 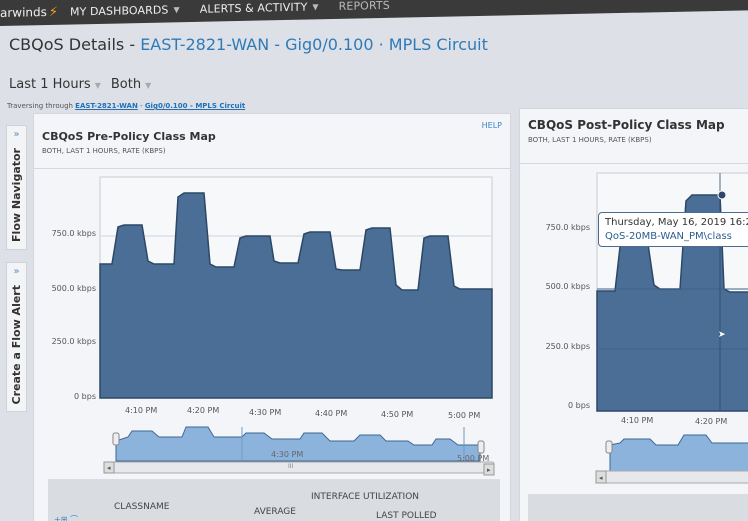 What do you see at coordinates (50, 84) in the screenshot?
I see `time-range-value: Last 1 Hours` at bounding box center [50, 84].